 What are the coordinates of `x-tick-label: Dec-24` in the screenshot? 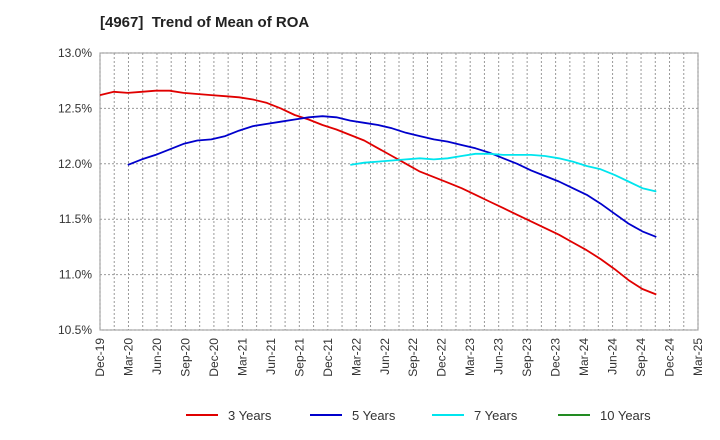 It's located at (670, 357).